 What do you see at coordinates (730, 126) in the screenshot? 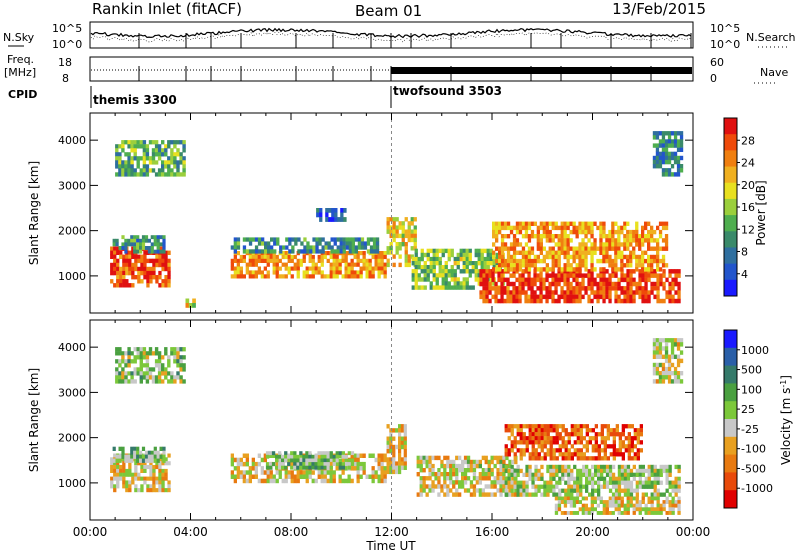
I see `power-colorbar-swatch` at bounding box center [730, 126].